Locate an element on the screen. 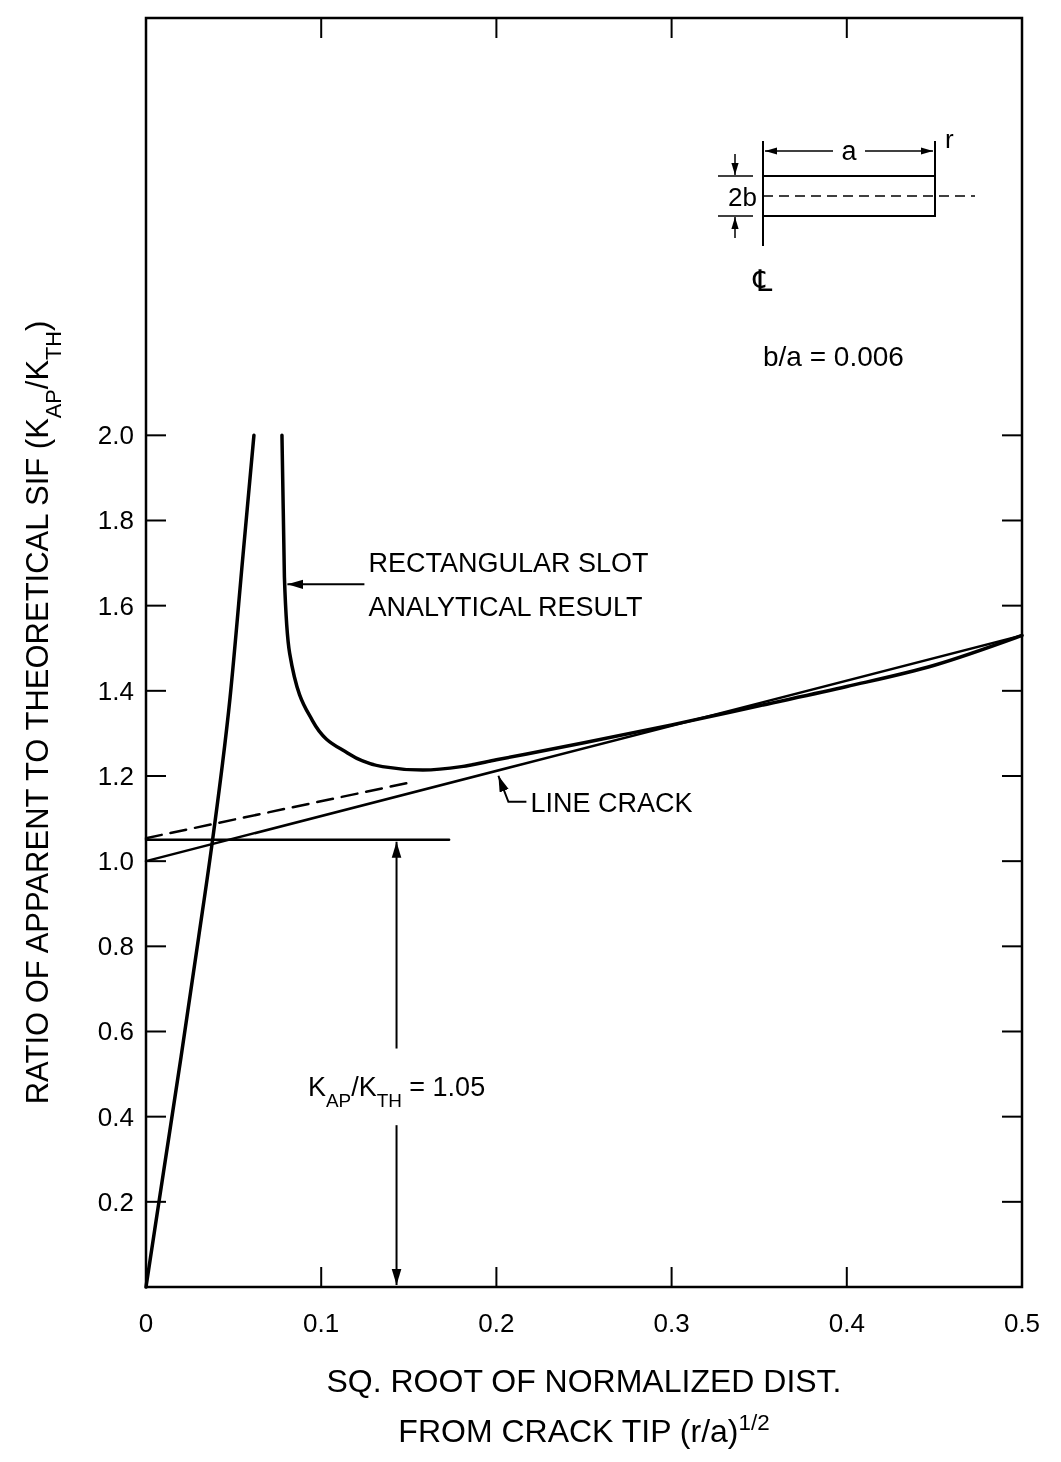  annotation: RECTANGULAR SLOT ANALYTICAL RESULT is located at coordinates (508, 585).